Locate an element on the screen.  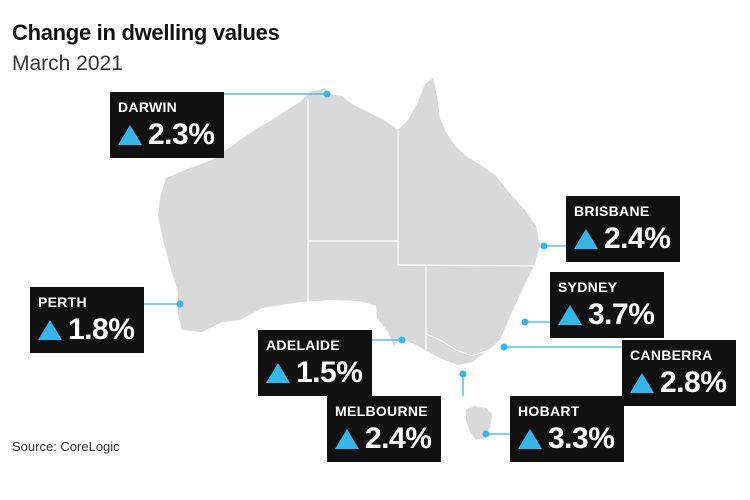
brisbane-card: BRISBANE 2.4% is located at coordinates (623, 229).